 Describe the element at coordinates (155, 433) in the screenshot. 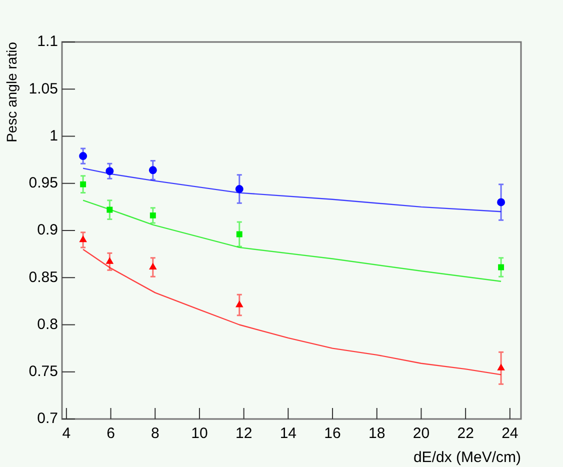

I see `x-tick-label: 8` at that location.